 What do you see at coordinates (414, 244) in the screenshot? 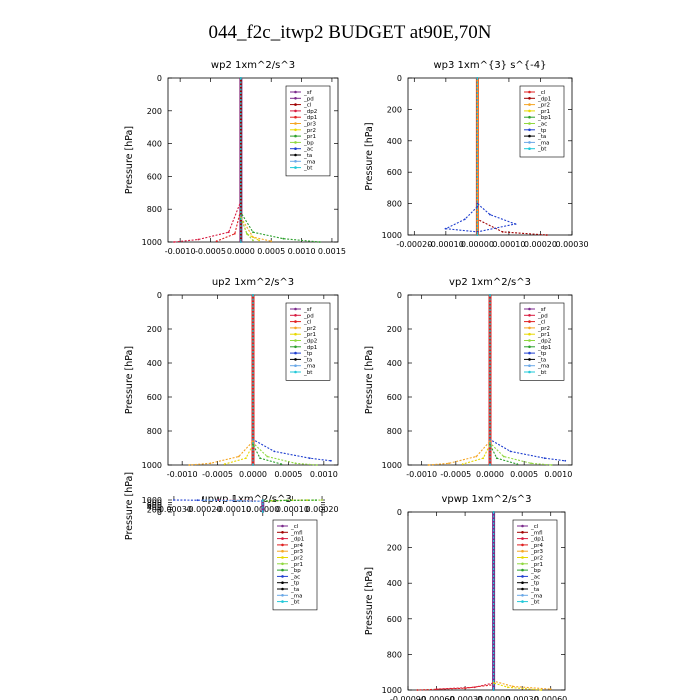
I see `x-tick-label: -0.00020` at bounding box center [414, 244].